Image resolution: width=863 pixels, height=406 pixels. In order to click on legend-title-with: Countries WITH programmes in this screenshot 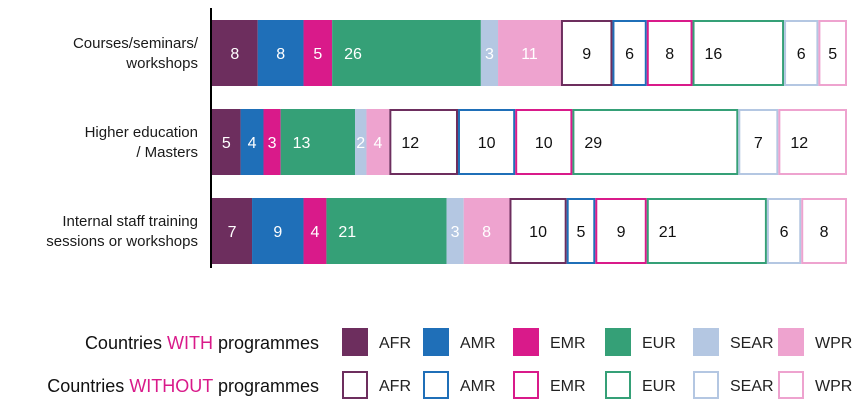, I will do `click(202, 343)`.